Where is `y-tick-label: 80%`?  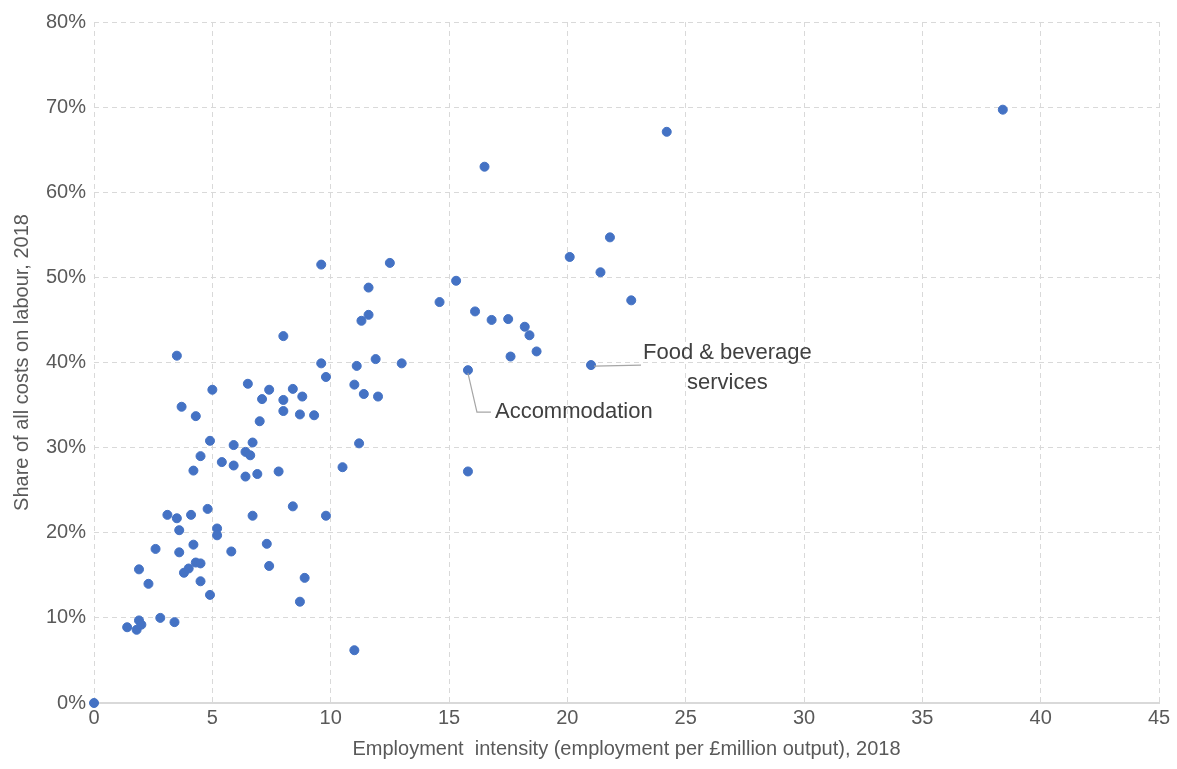
y-tick-label: 80% is located at coordinates (66, 20).